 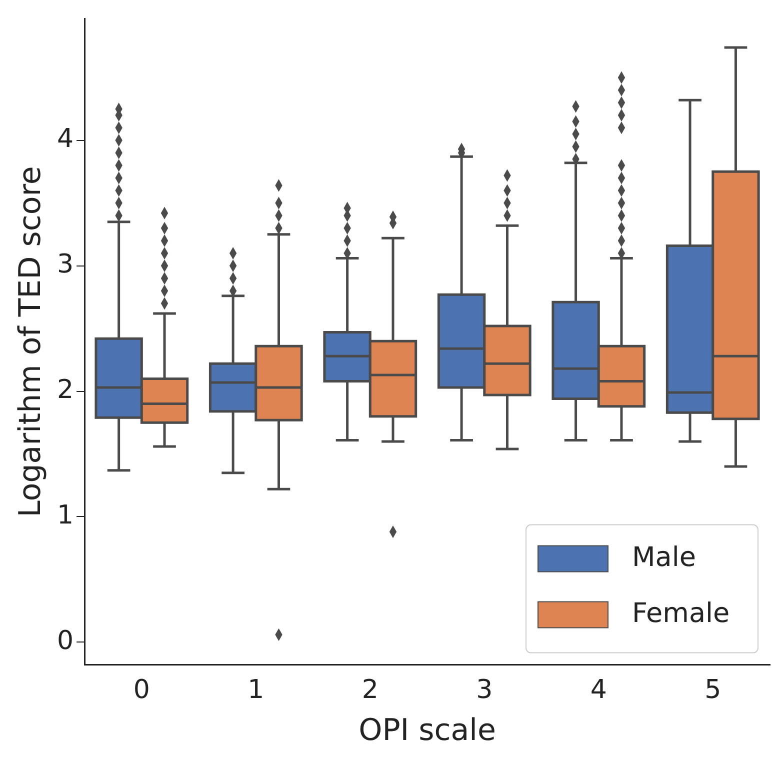 What do you see at coordinates (713, 690) in the screenshot?
I see `x-tick-label: 5` at bounding box center [713, 690].